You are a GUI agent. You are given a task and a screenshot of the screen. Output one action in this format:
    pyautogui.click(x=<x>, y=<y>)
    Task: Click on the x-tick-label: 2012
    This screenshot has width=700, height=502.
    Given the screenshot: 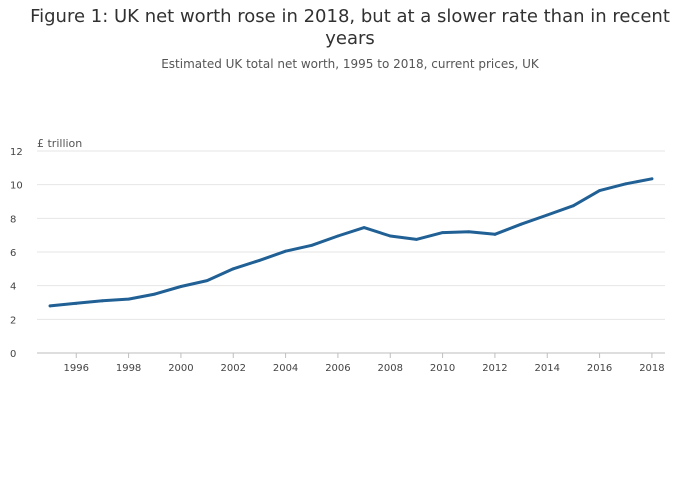 What is the action you would take?
    pyautogui.click(x=494, y=368)
    